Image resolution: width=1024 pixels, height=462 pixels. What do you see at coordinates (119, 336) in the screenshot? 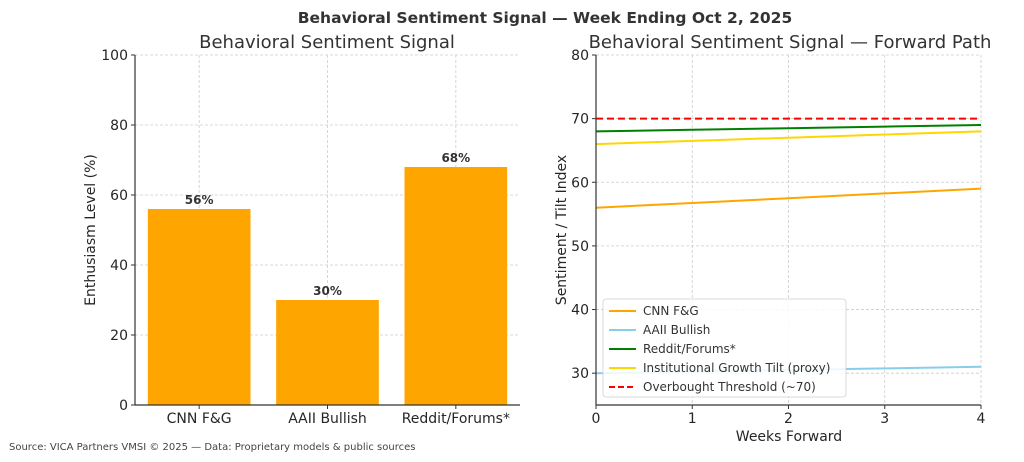
I see `bar-chart-y-tick-label: 20` at bounding box center [119, 336].